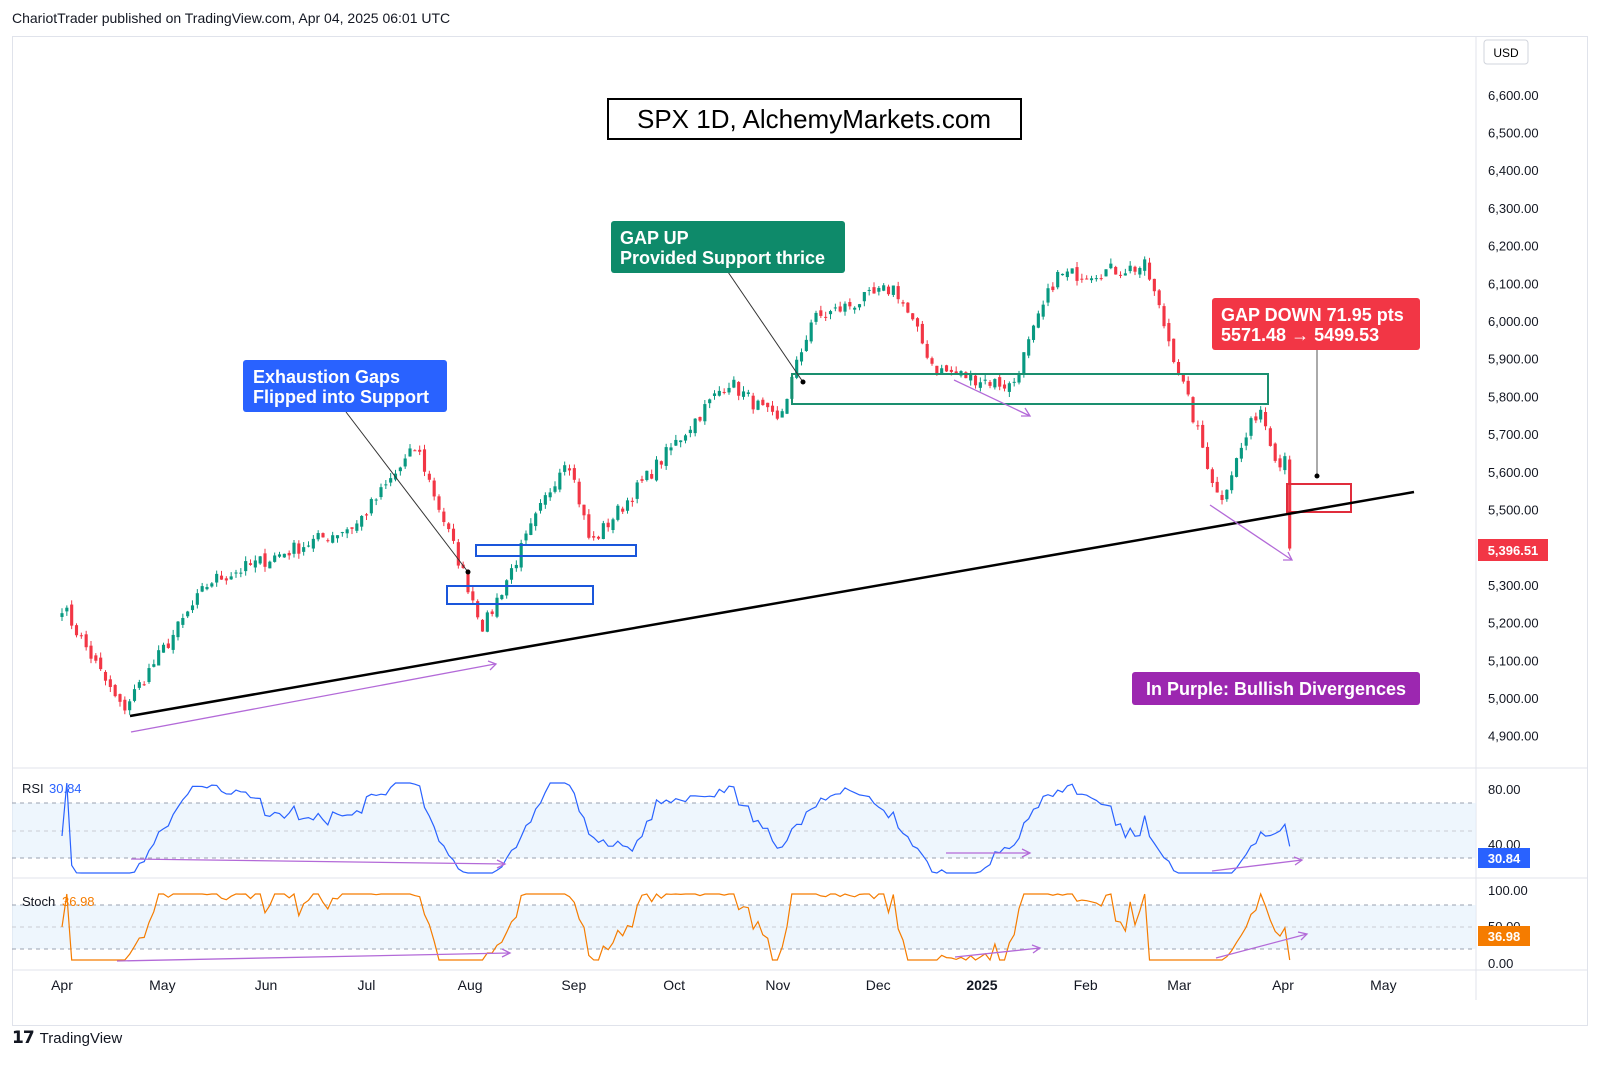 The width and height of the screenshot is (1600, 1065). Describe the element at coordinates (1506, 52) in the screenshot. I see `currency-chip` at that location.